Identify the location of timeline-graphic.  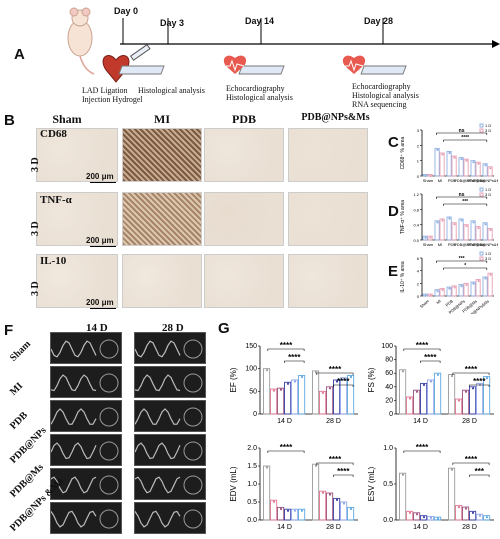
(283, 45).